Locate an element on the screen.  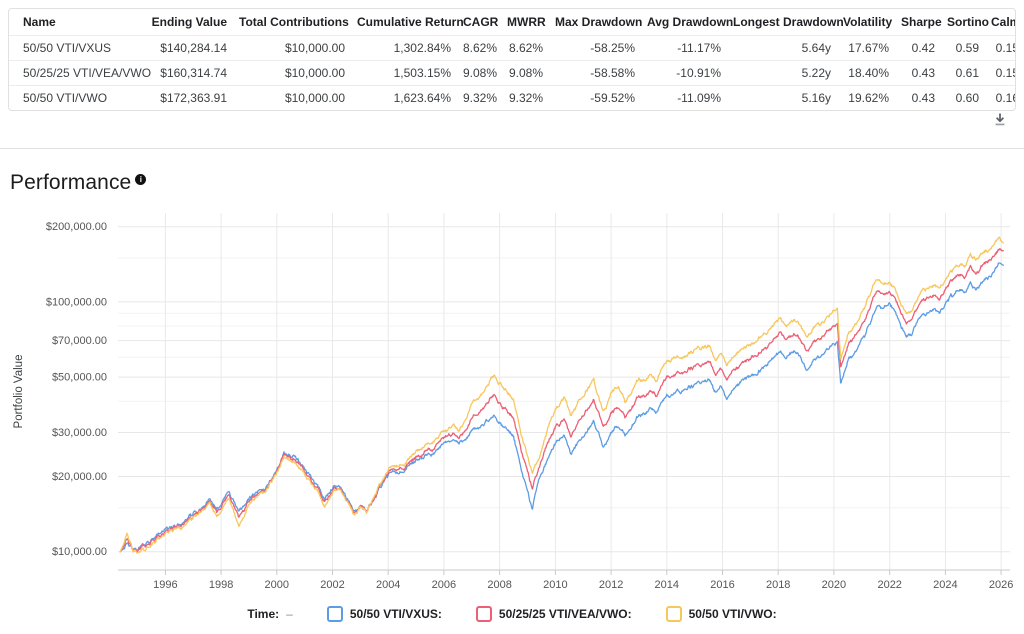
legend-item-3: 50/50 VTI/VWO: is located at coordinates (721, 614).